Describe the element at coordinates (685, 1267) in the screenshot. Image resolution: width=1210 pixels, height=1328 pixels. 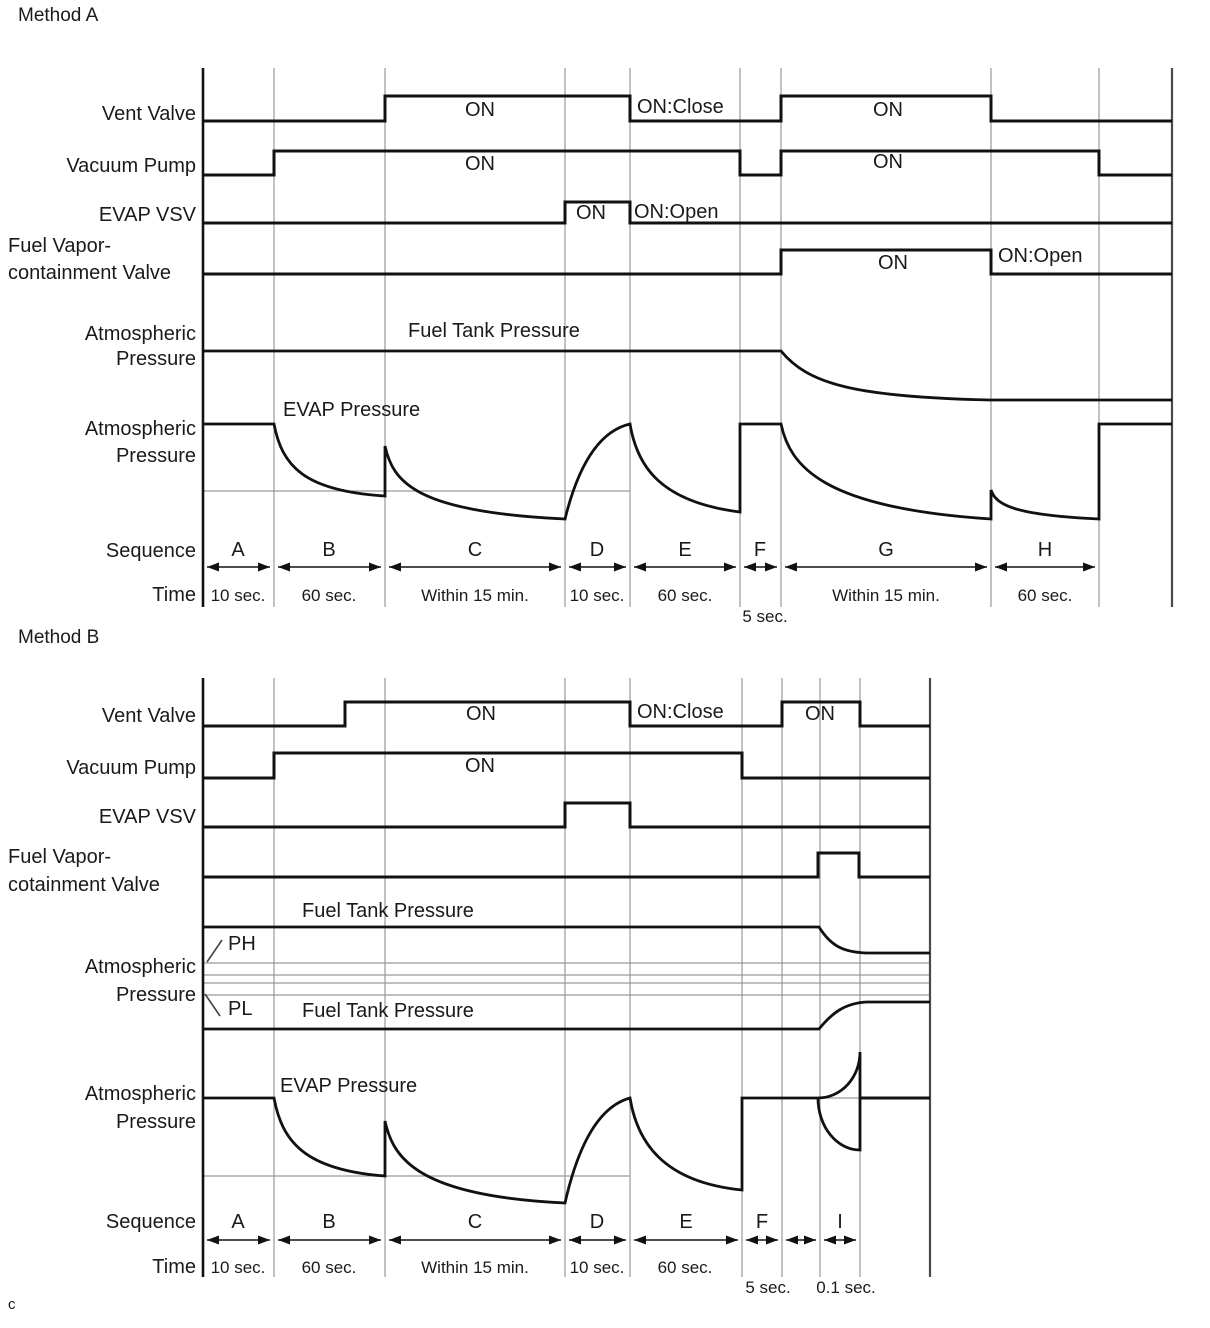
I see `method-b-time-e: 60 sec.` at that location.